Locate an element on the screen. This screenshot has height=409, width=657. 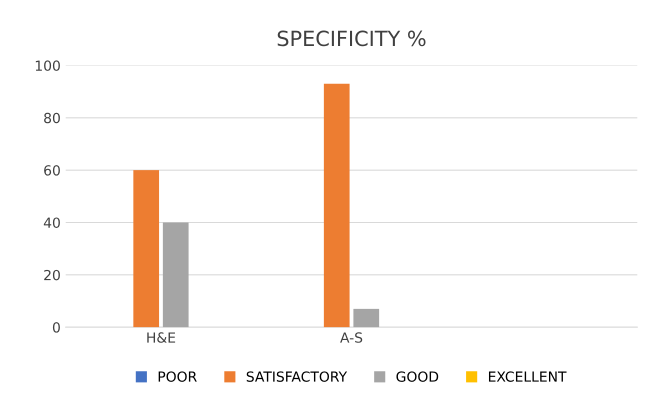
legend-label: SATISFACTORY is located at coordinates (297, 376).